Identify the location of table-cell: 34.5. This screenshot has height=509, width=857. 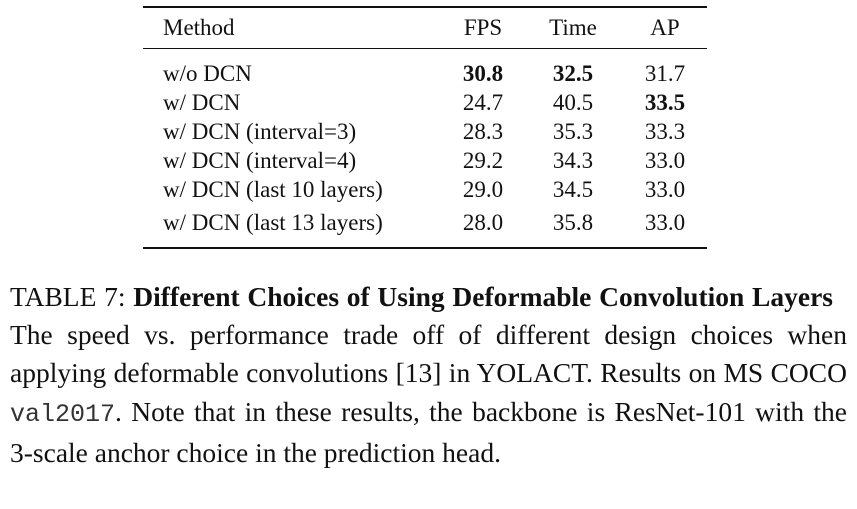
(573, 189).